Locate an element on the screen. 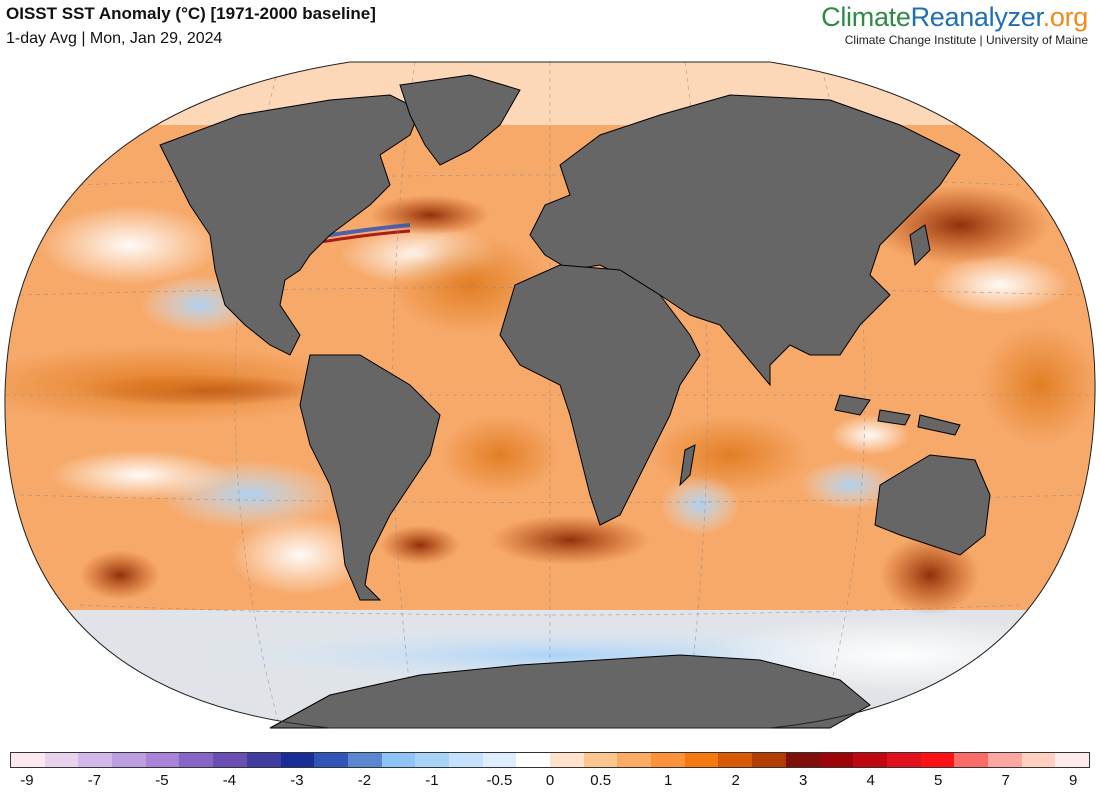 This screenshot has width=1100, height=794. colorbar-tick-label: 4 is located at coordinates (870, 780).